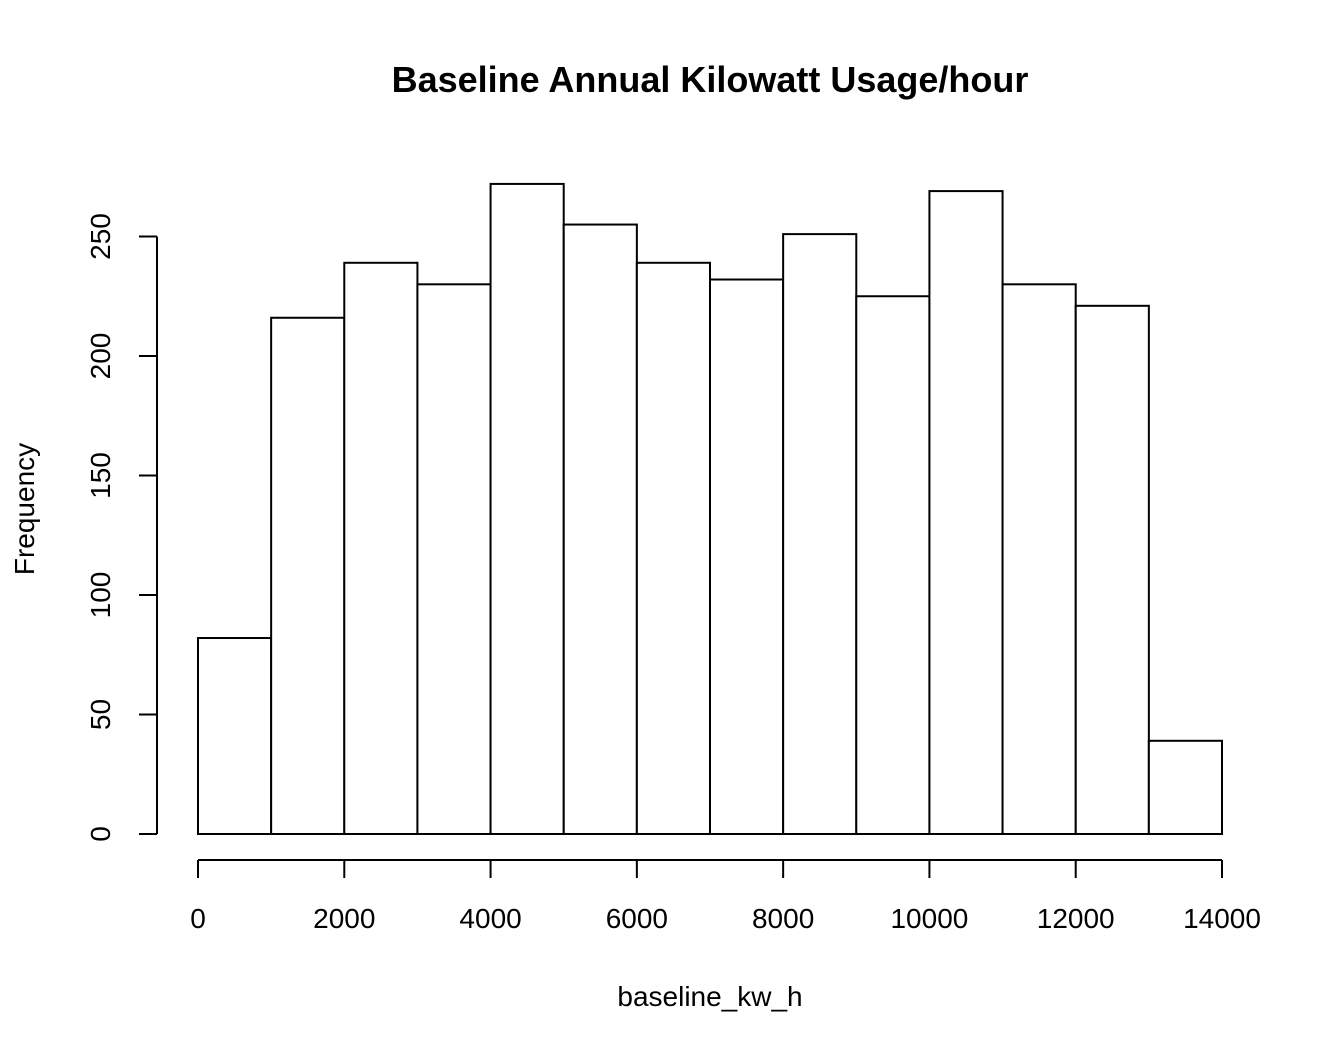 This screenshot has height=1056, width=1344. What do you see at coordinates (100, 595) in the screenshot?
I see `y-tick-label: 100` at bounding box center [100, 595].